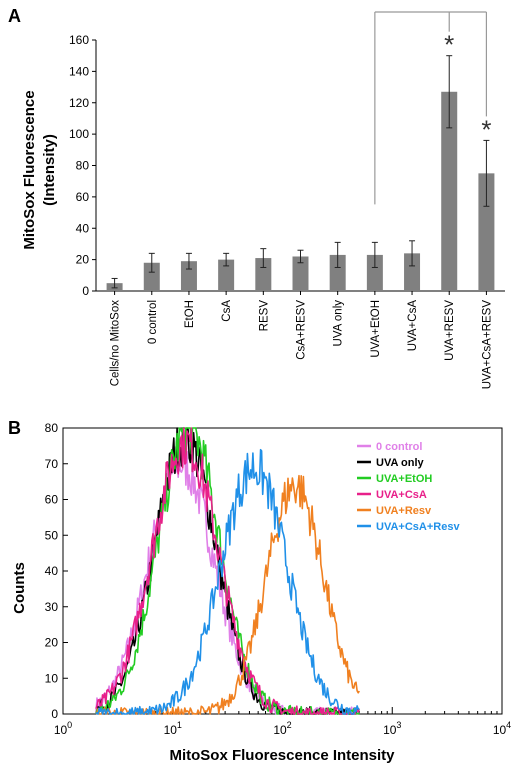 The width and height of the screenshot is (511, 766). Describe the element at coordinates (52, 678) in the screenshot. I see `panel-b-y-tick-label: 10` at that location.